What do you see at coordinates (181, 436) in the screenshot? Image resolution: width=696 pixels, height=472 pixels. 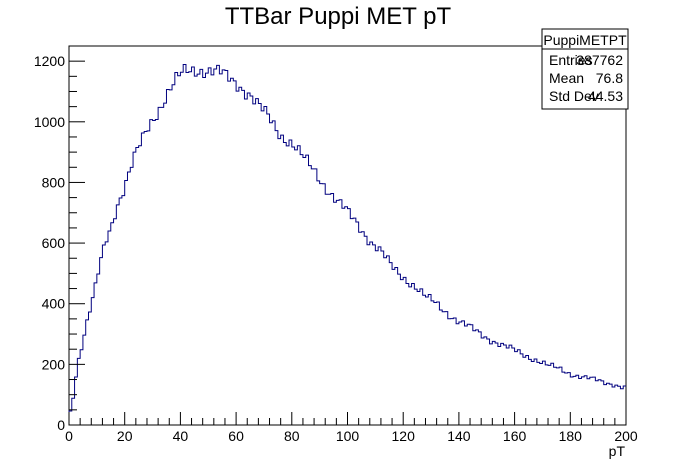 I see `x-tick-label: 40` at bounding box center [181, 436].